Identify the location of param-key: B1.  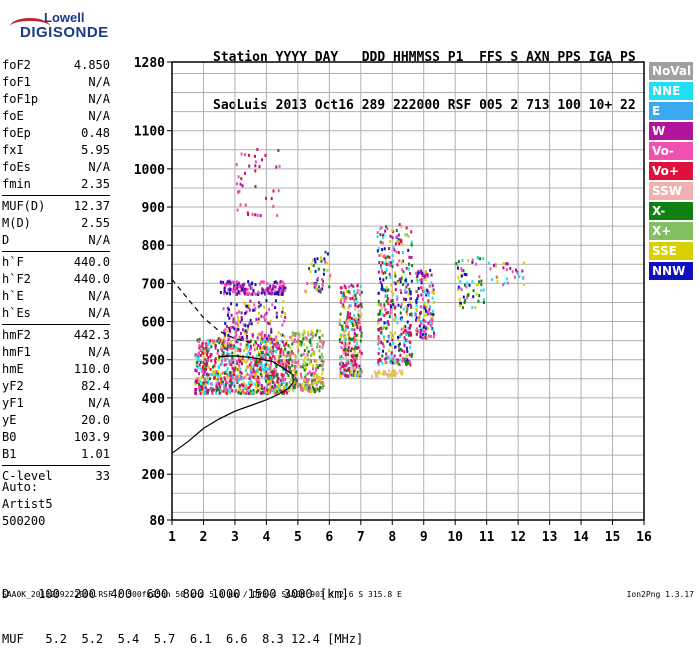
(9, 454).